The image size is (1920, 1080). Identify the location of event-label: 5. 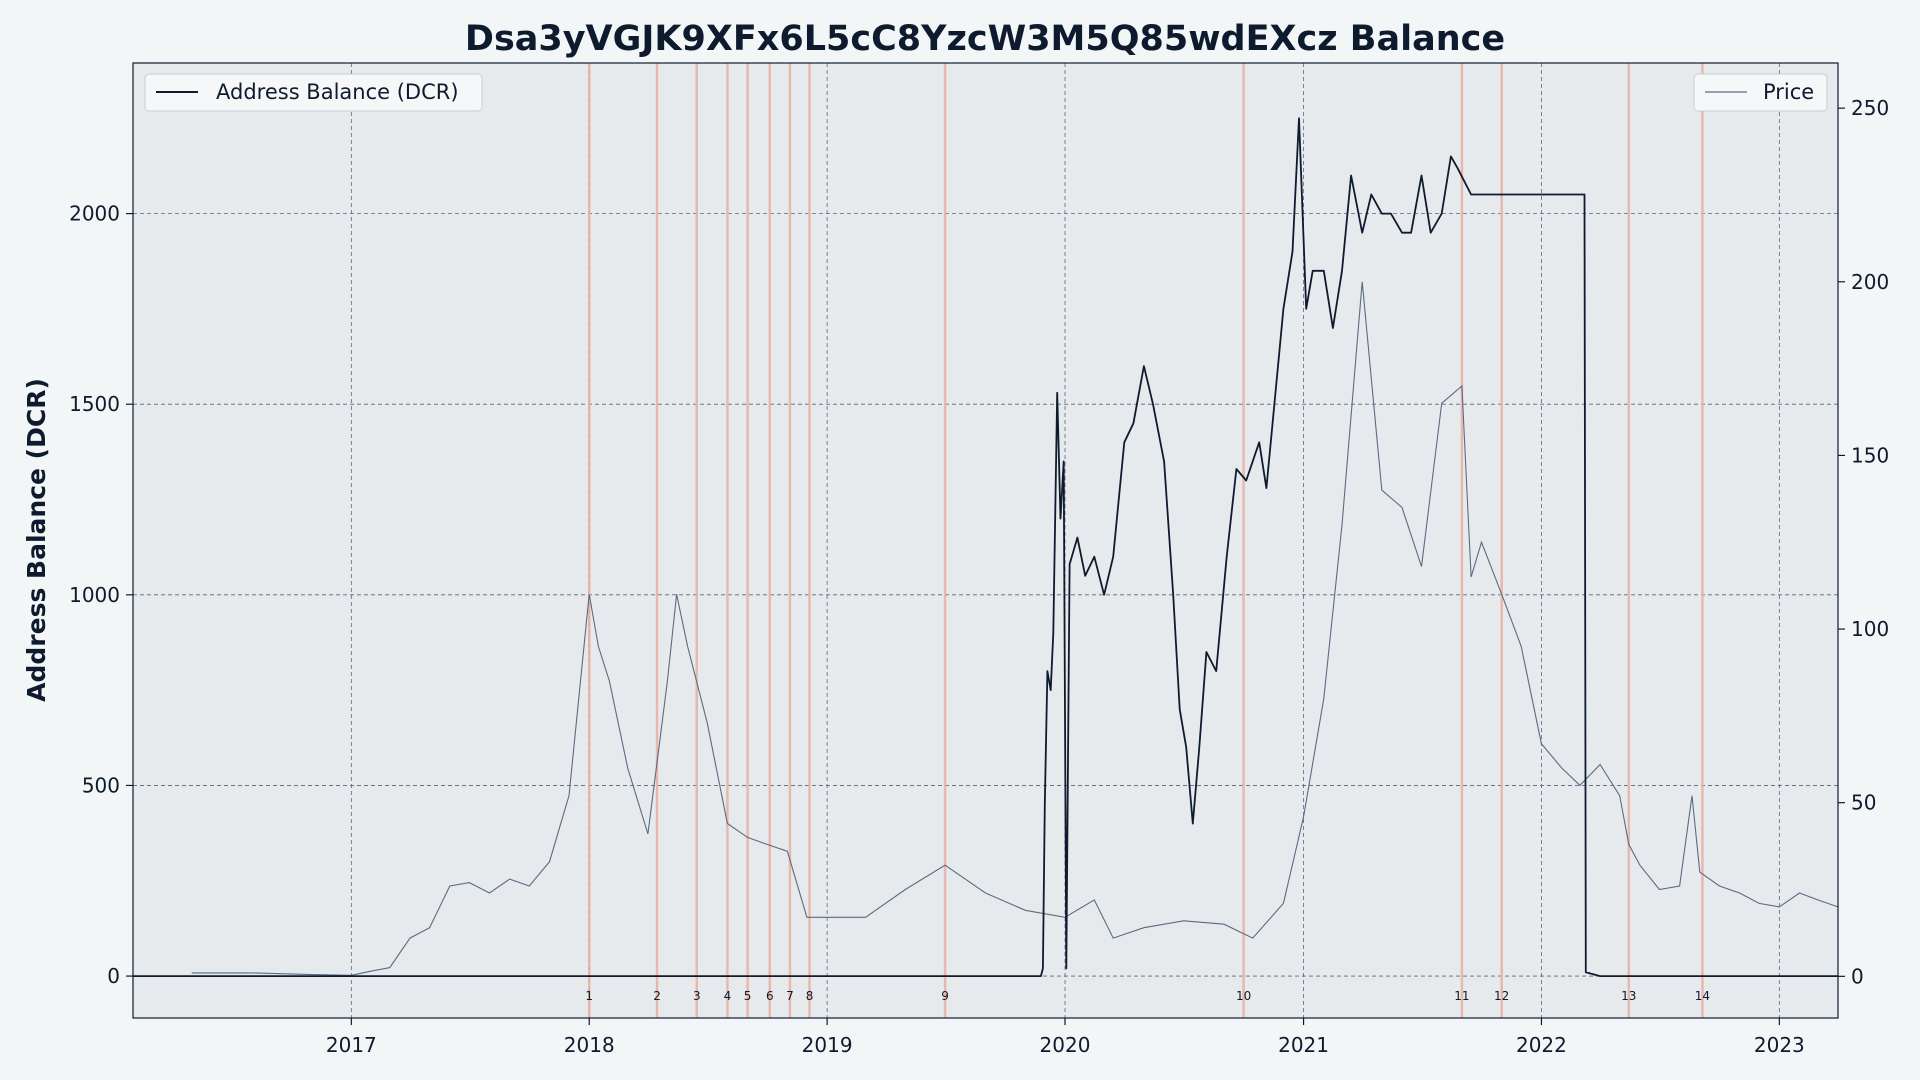
(748, 996).